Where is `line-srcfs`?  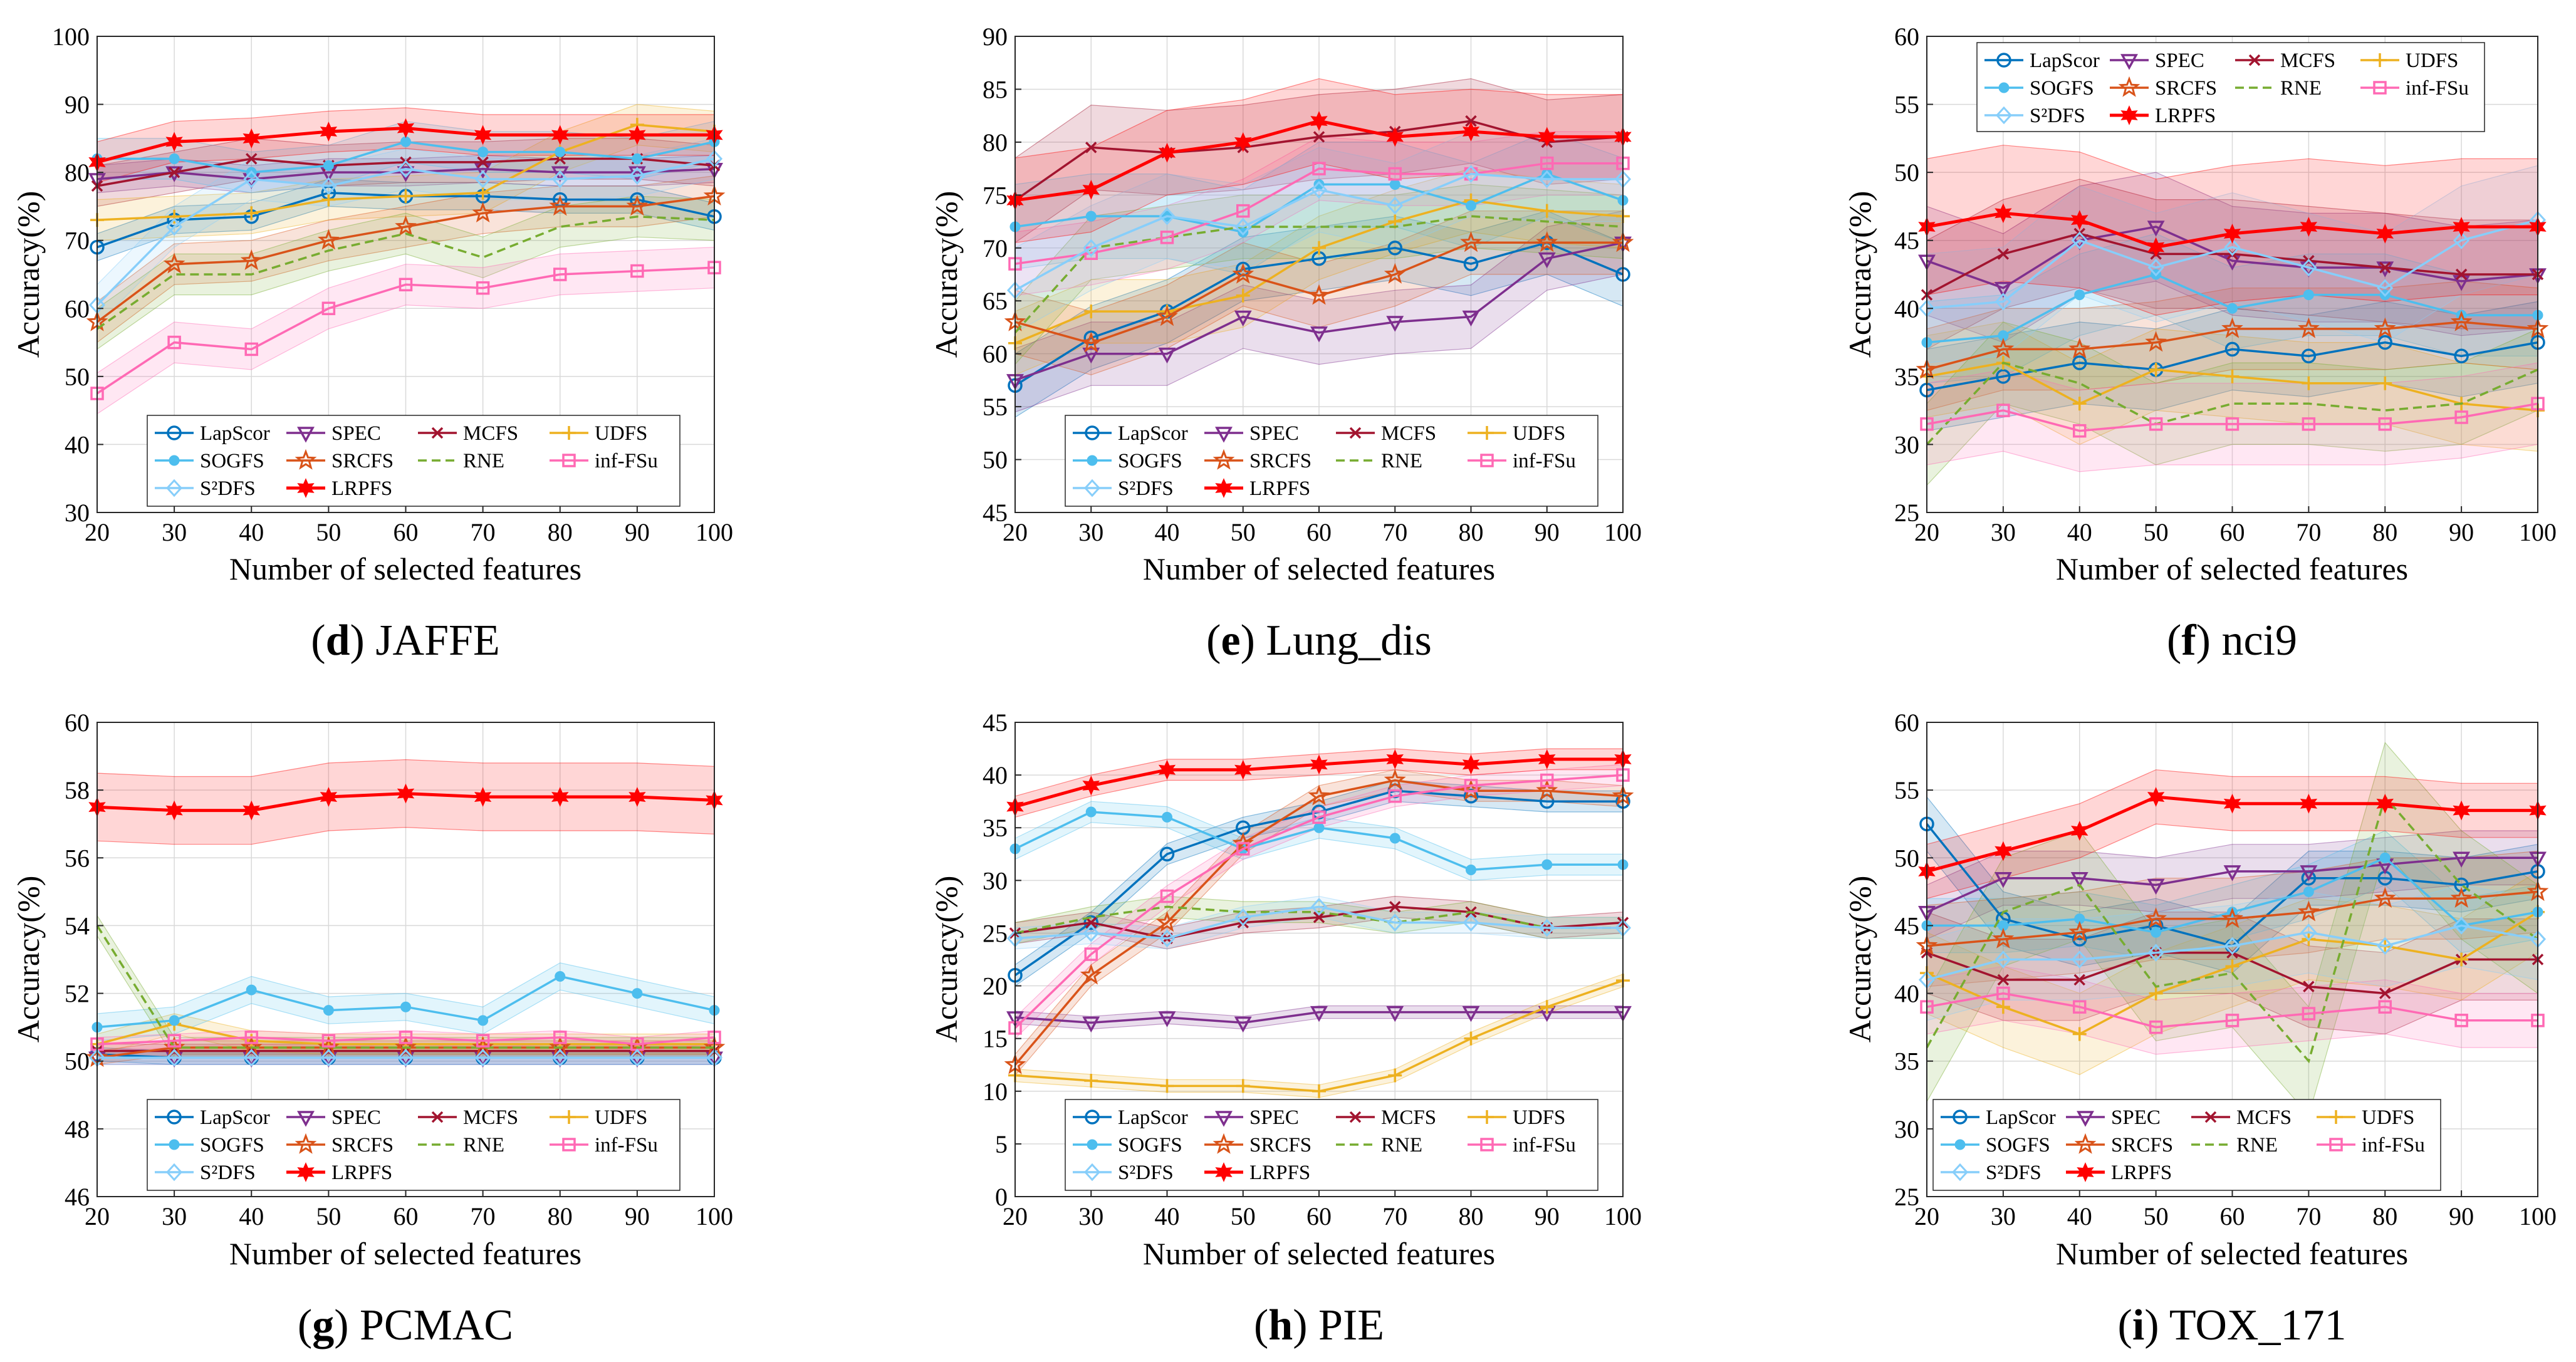
line-srcfs is located at coordinates (2232, 919).